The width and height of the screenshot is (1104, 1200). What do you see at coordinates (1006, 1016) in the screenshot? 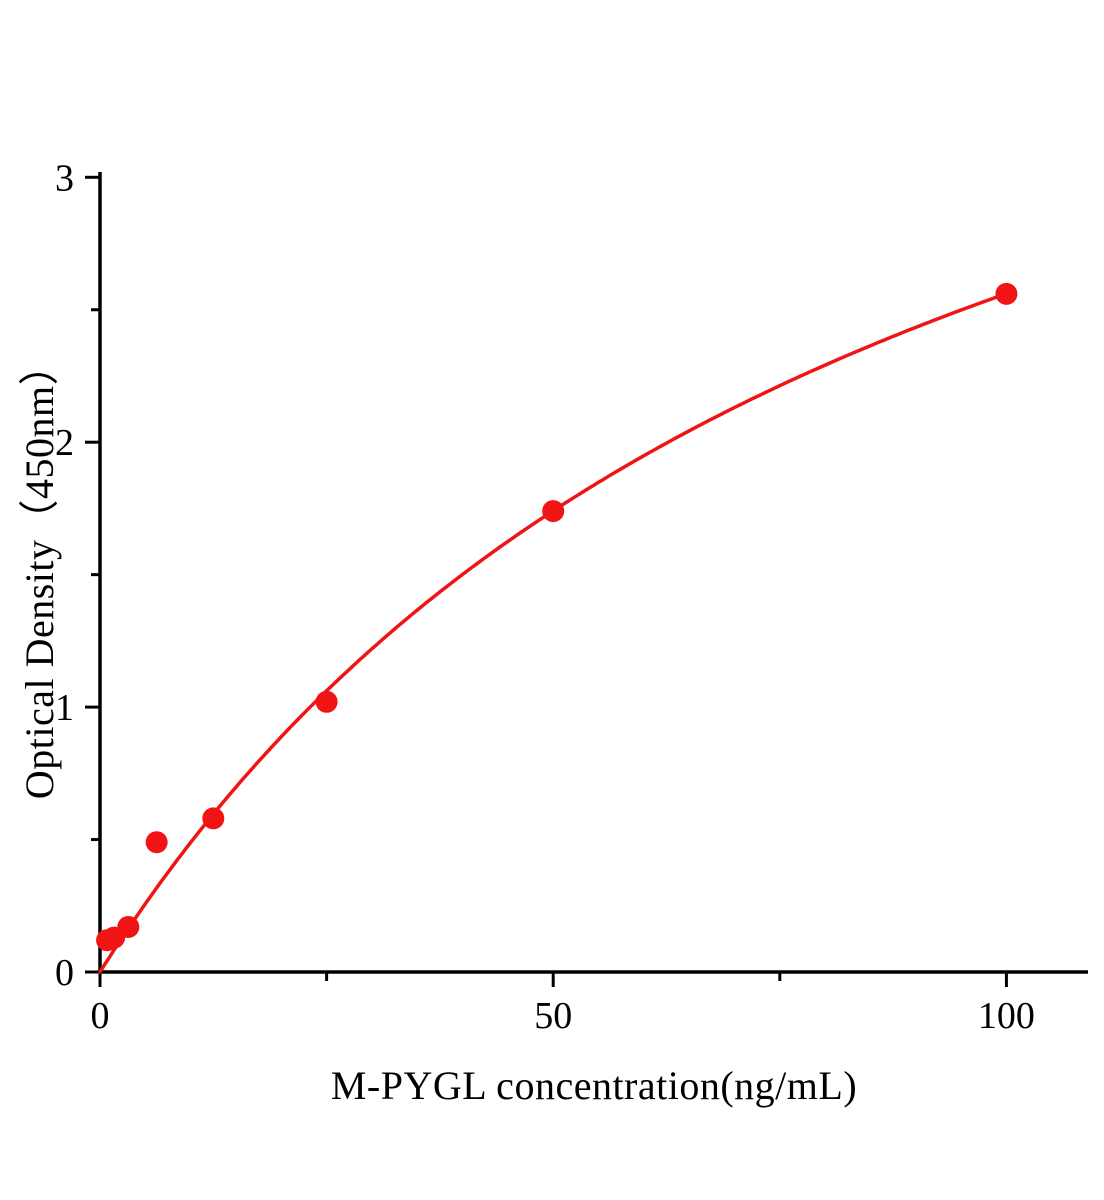
I see `x-tick-label: 100` at bounding box center [1006, 1016].